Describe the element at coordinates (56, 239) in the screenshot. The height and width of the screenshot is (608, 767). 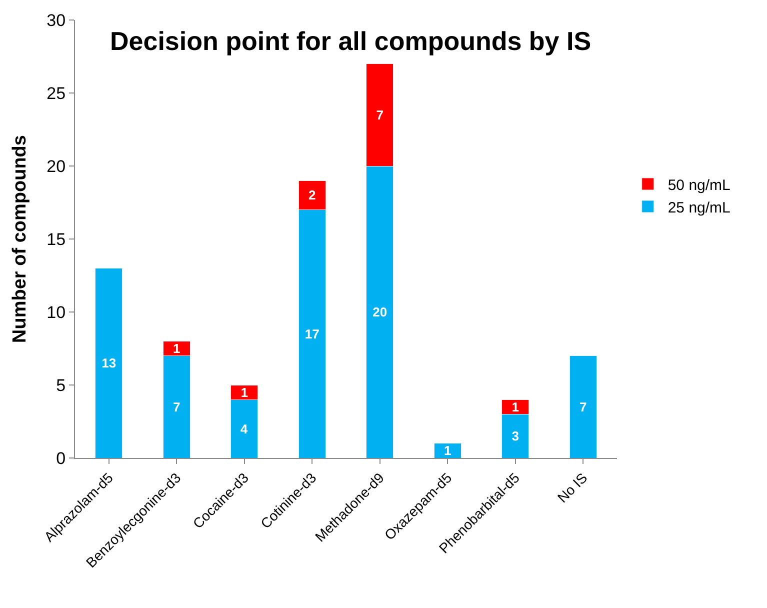
I see `y-tick-label: 15` at that location.